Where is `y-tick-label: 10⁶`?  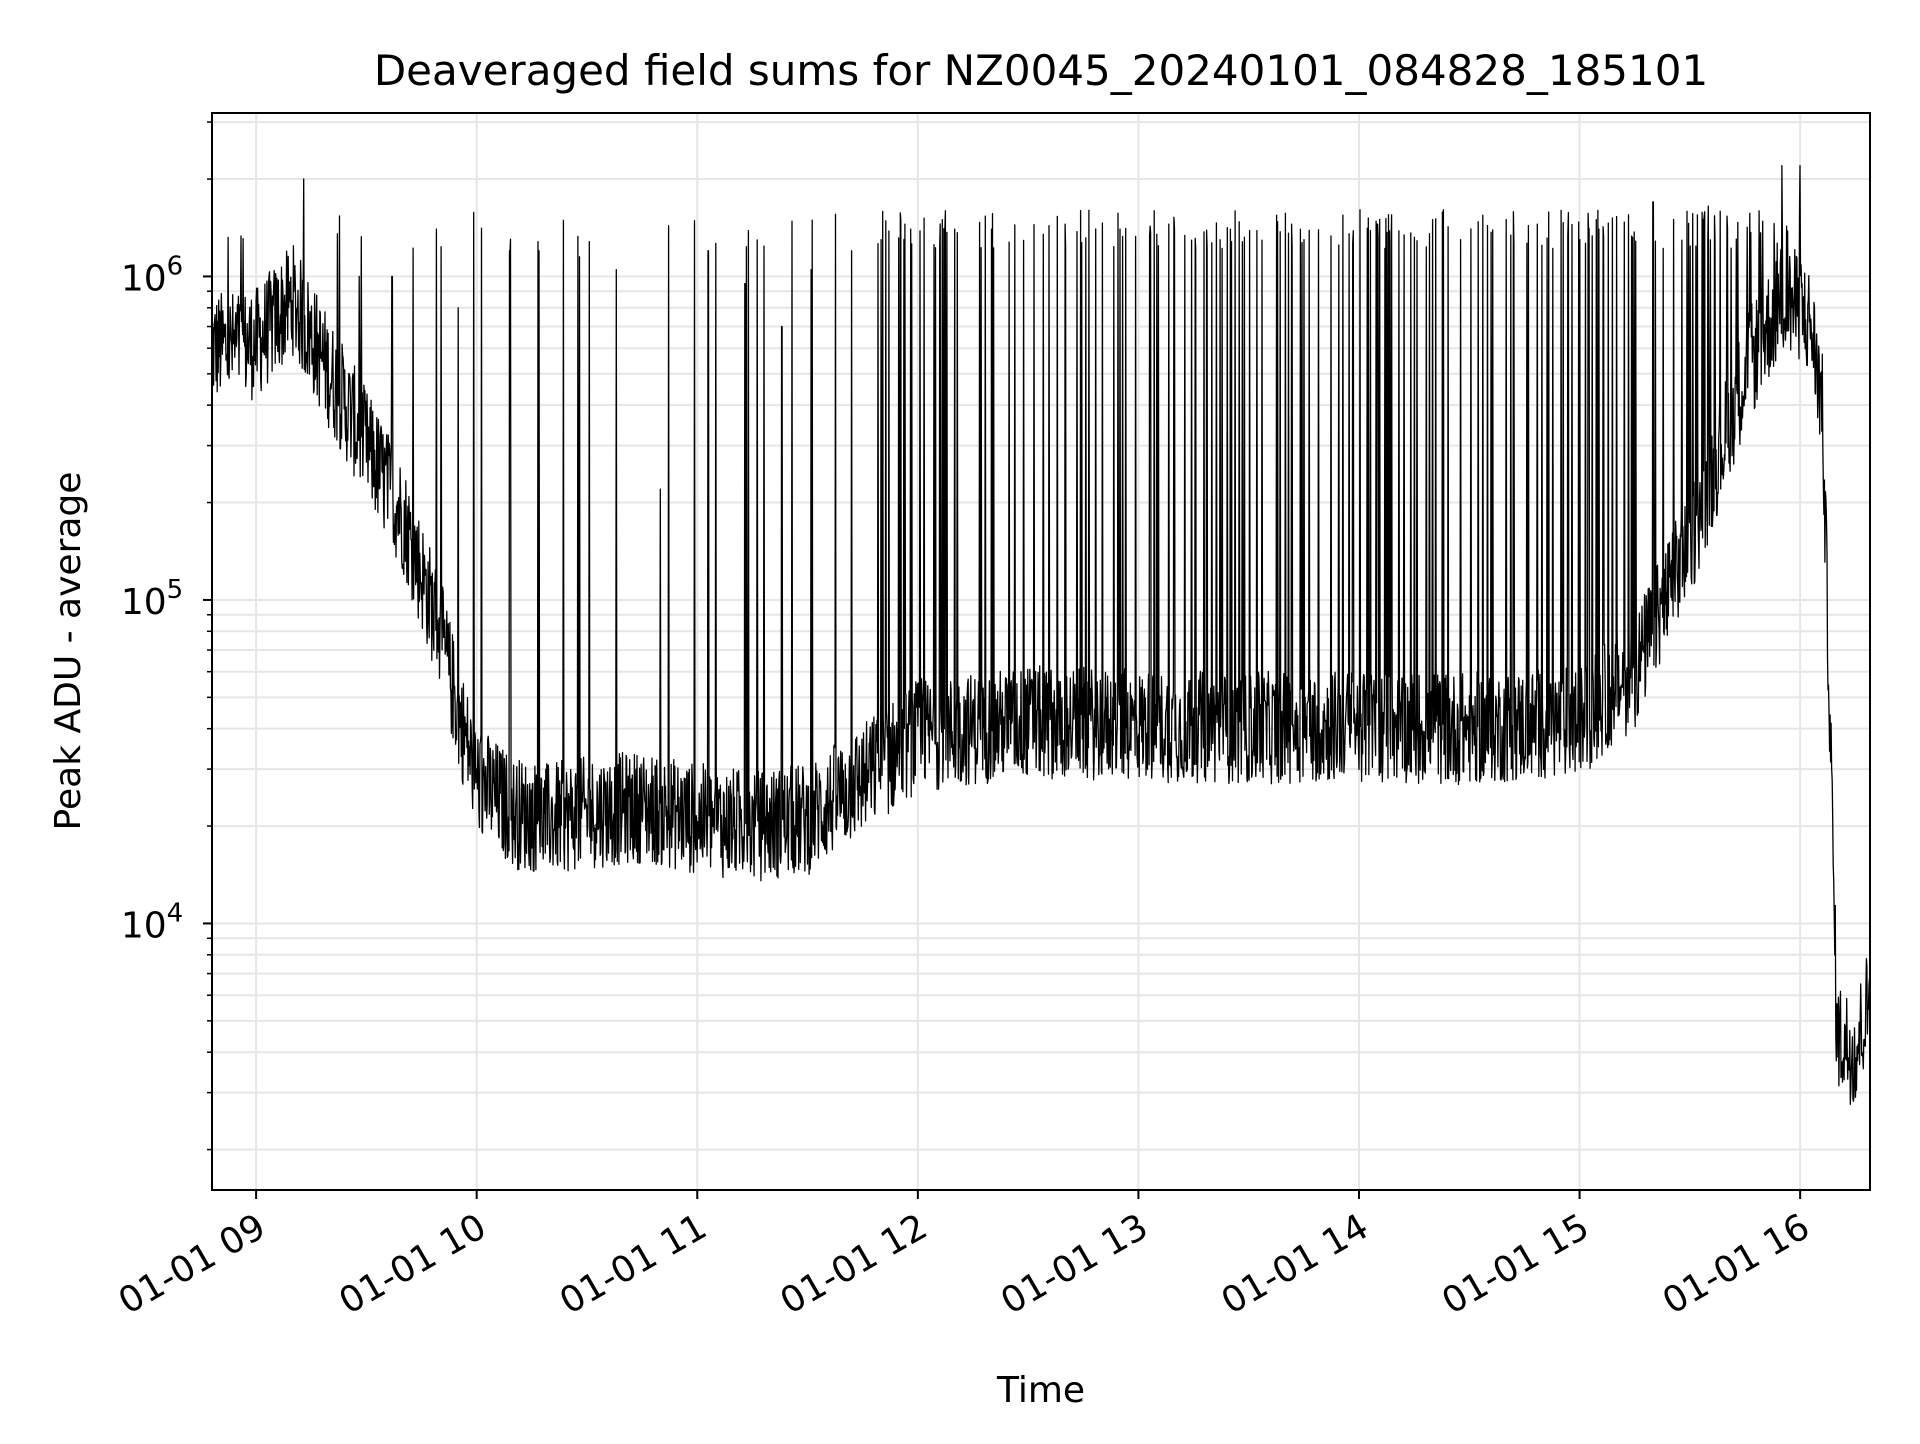
y-tick-label: 10⁶ is located at coordinates (152, 275).